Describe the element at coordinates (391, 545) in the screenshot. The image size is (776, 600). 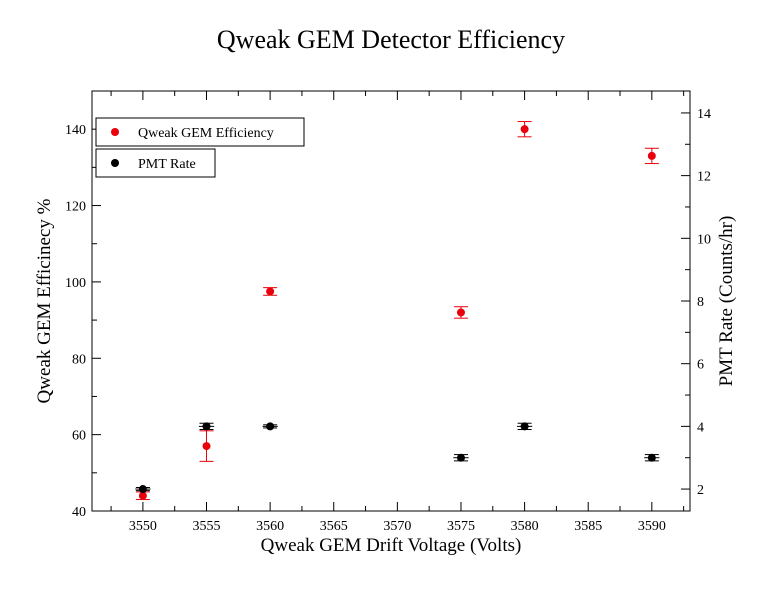
I see `x-axis-label: Qweak GEM Drift Voltage (Volts)` at that location.